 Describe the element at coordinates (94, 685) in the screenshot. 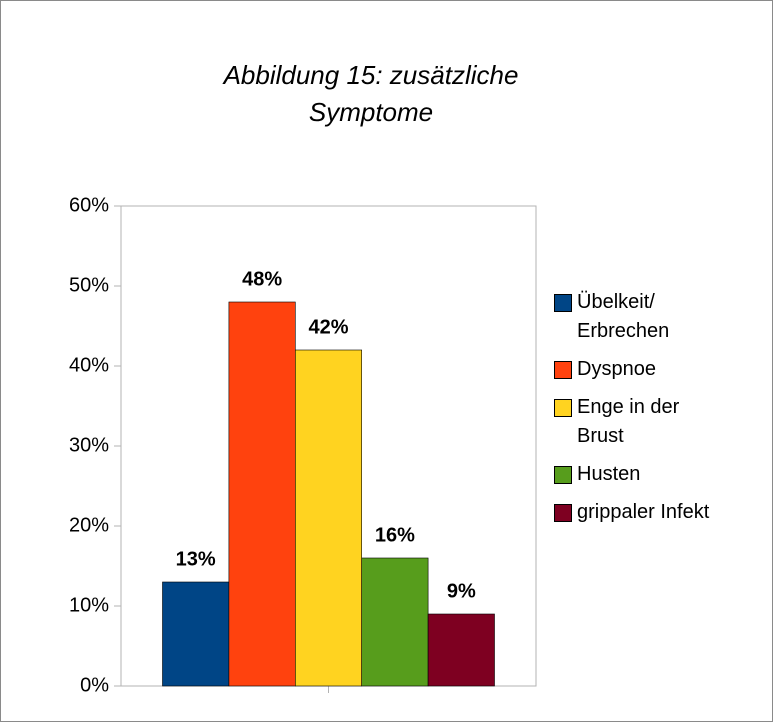

I see `y-tick-label: 0%` at that location.